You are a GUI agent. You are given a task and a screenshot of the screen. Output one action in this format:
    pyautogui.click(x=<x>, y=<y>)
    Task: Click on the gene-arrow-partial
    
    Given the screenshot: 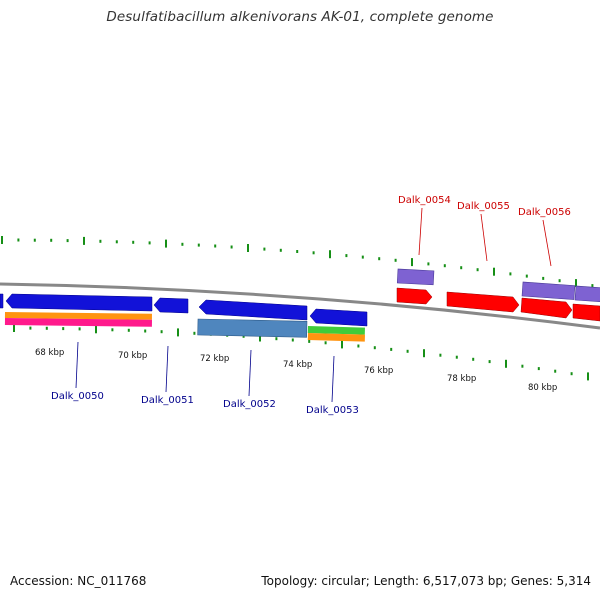 What is the action you would take?
    pyautogui.click(x=2, y=301)
    